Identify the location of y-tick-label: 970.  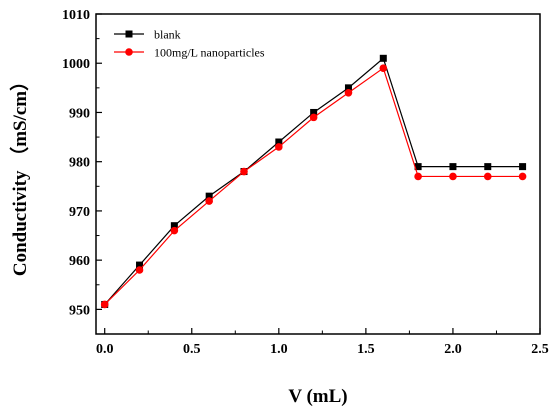
(79, 212).